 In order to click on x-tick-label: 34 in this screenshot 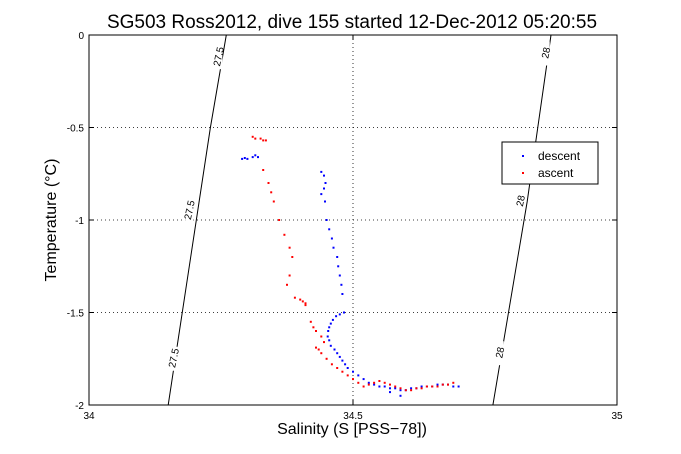, I will do `click(89, 416)`.